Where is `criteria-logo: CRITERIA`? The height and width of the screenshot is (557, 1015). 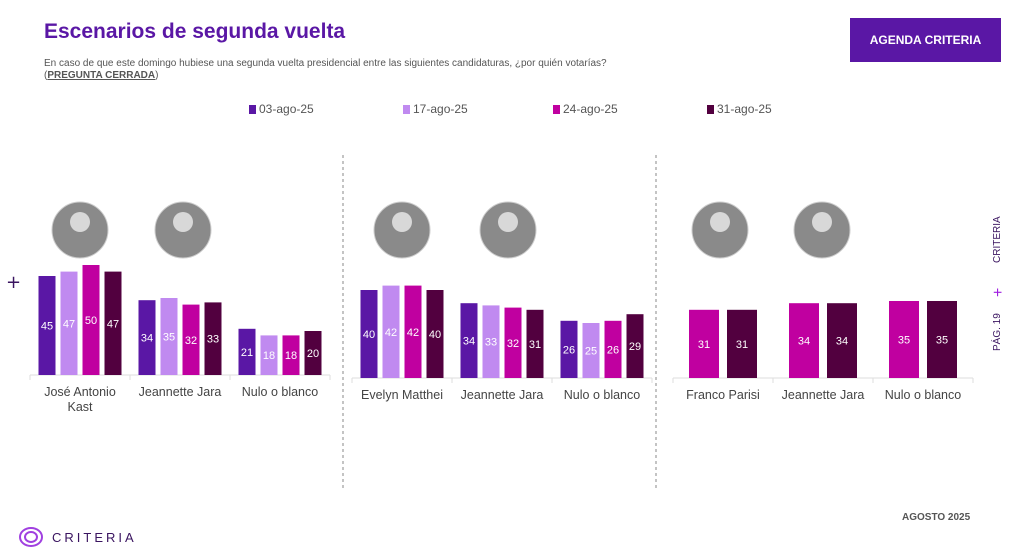 criteria-logo: CRITERIA is located at coordinates (77, 537).